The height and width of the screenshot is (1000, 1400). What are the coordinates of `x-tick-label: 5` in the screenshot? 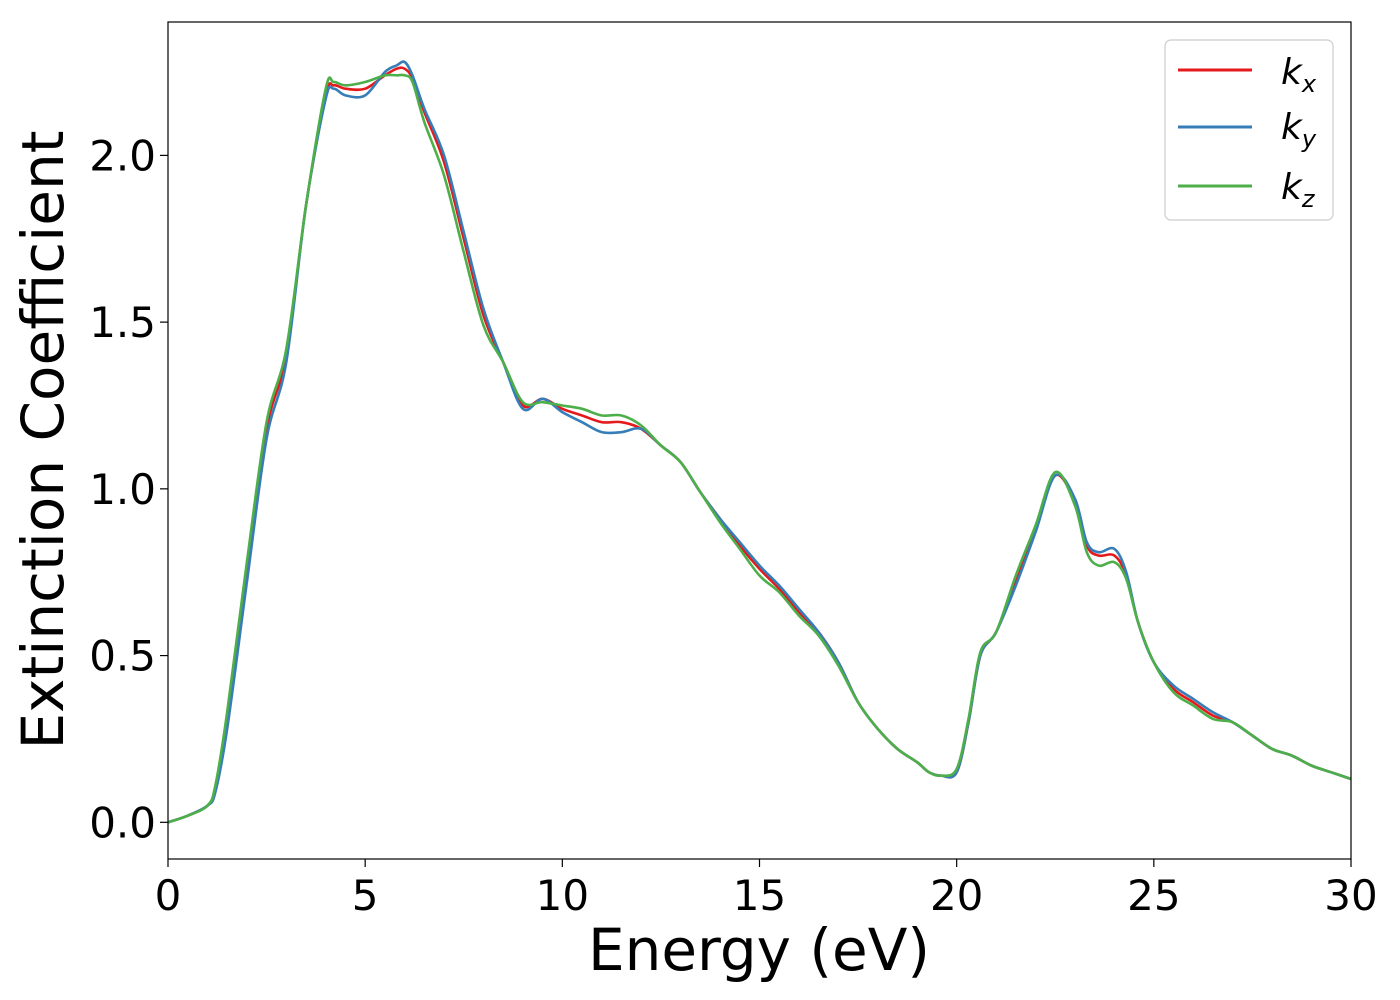 It's located at (365, 895).